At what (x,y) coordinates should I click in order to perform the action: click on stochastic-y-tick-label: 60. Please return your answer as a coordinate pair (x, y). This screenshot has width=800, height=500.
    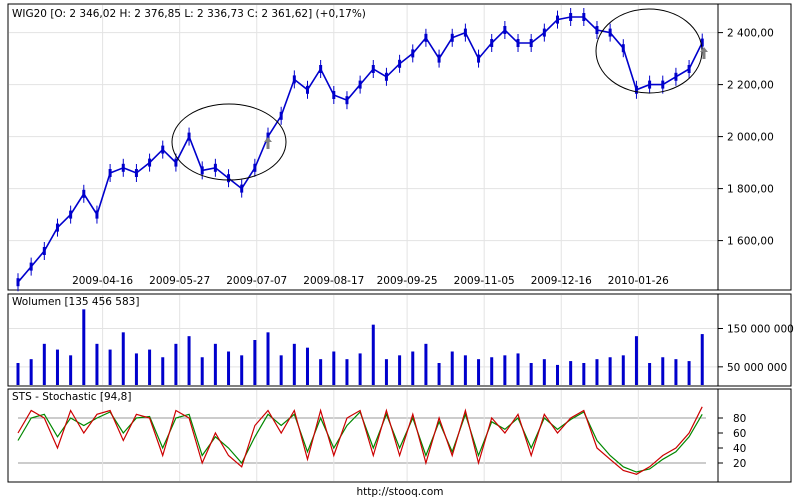
    Looking at the image, I should click on (739, 434).